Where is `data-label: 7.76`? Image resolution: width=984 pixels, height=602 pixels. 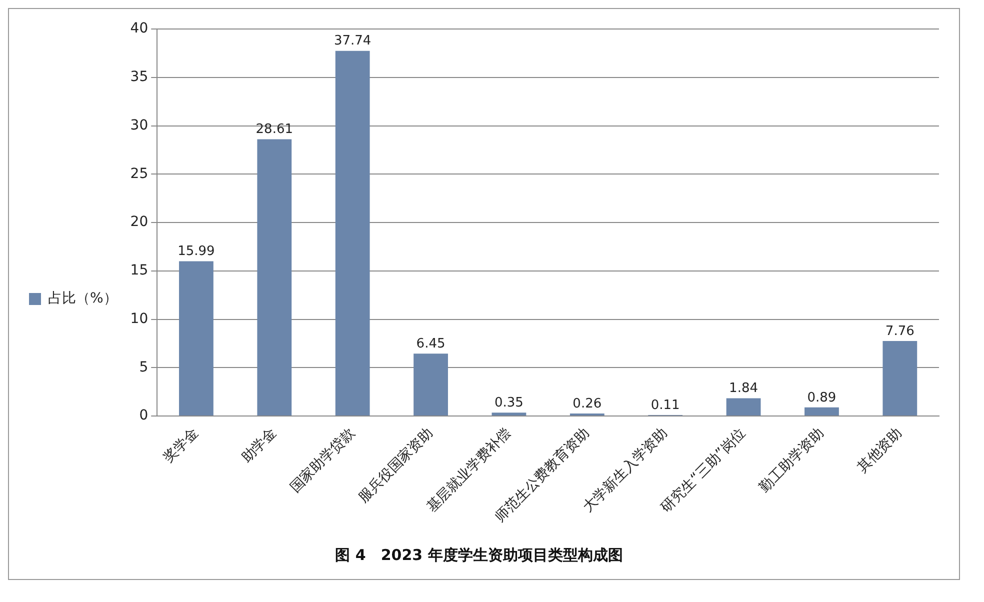
data-label: 7.76 is located at coordinates (899, 331).